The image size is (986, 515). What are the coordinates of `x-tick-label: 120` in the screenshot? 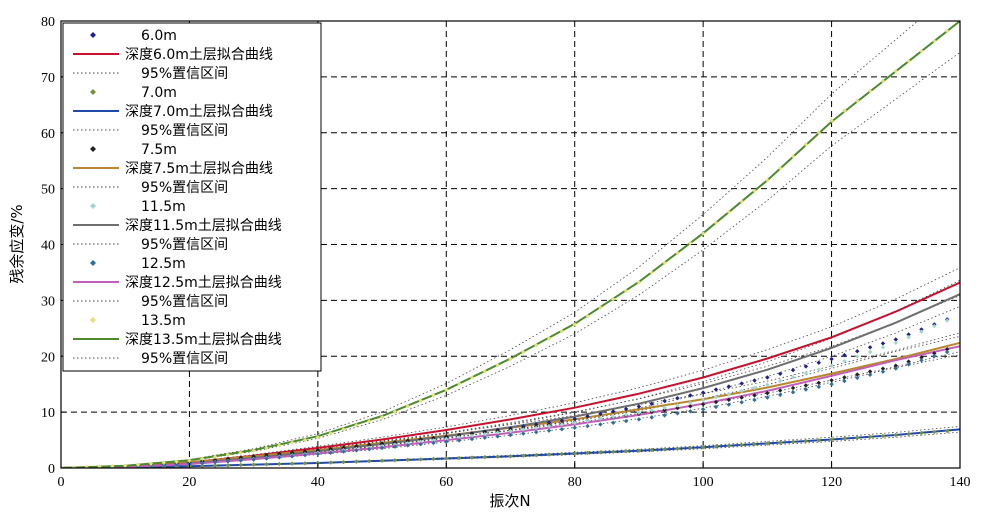 It's located at (831, 482).